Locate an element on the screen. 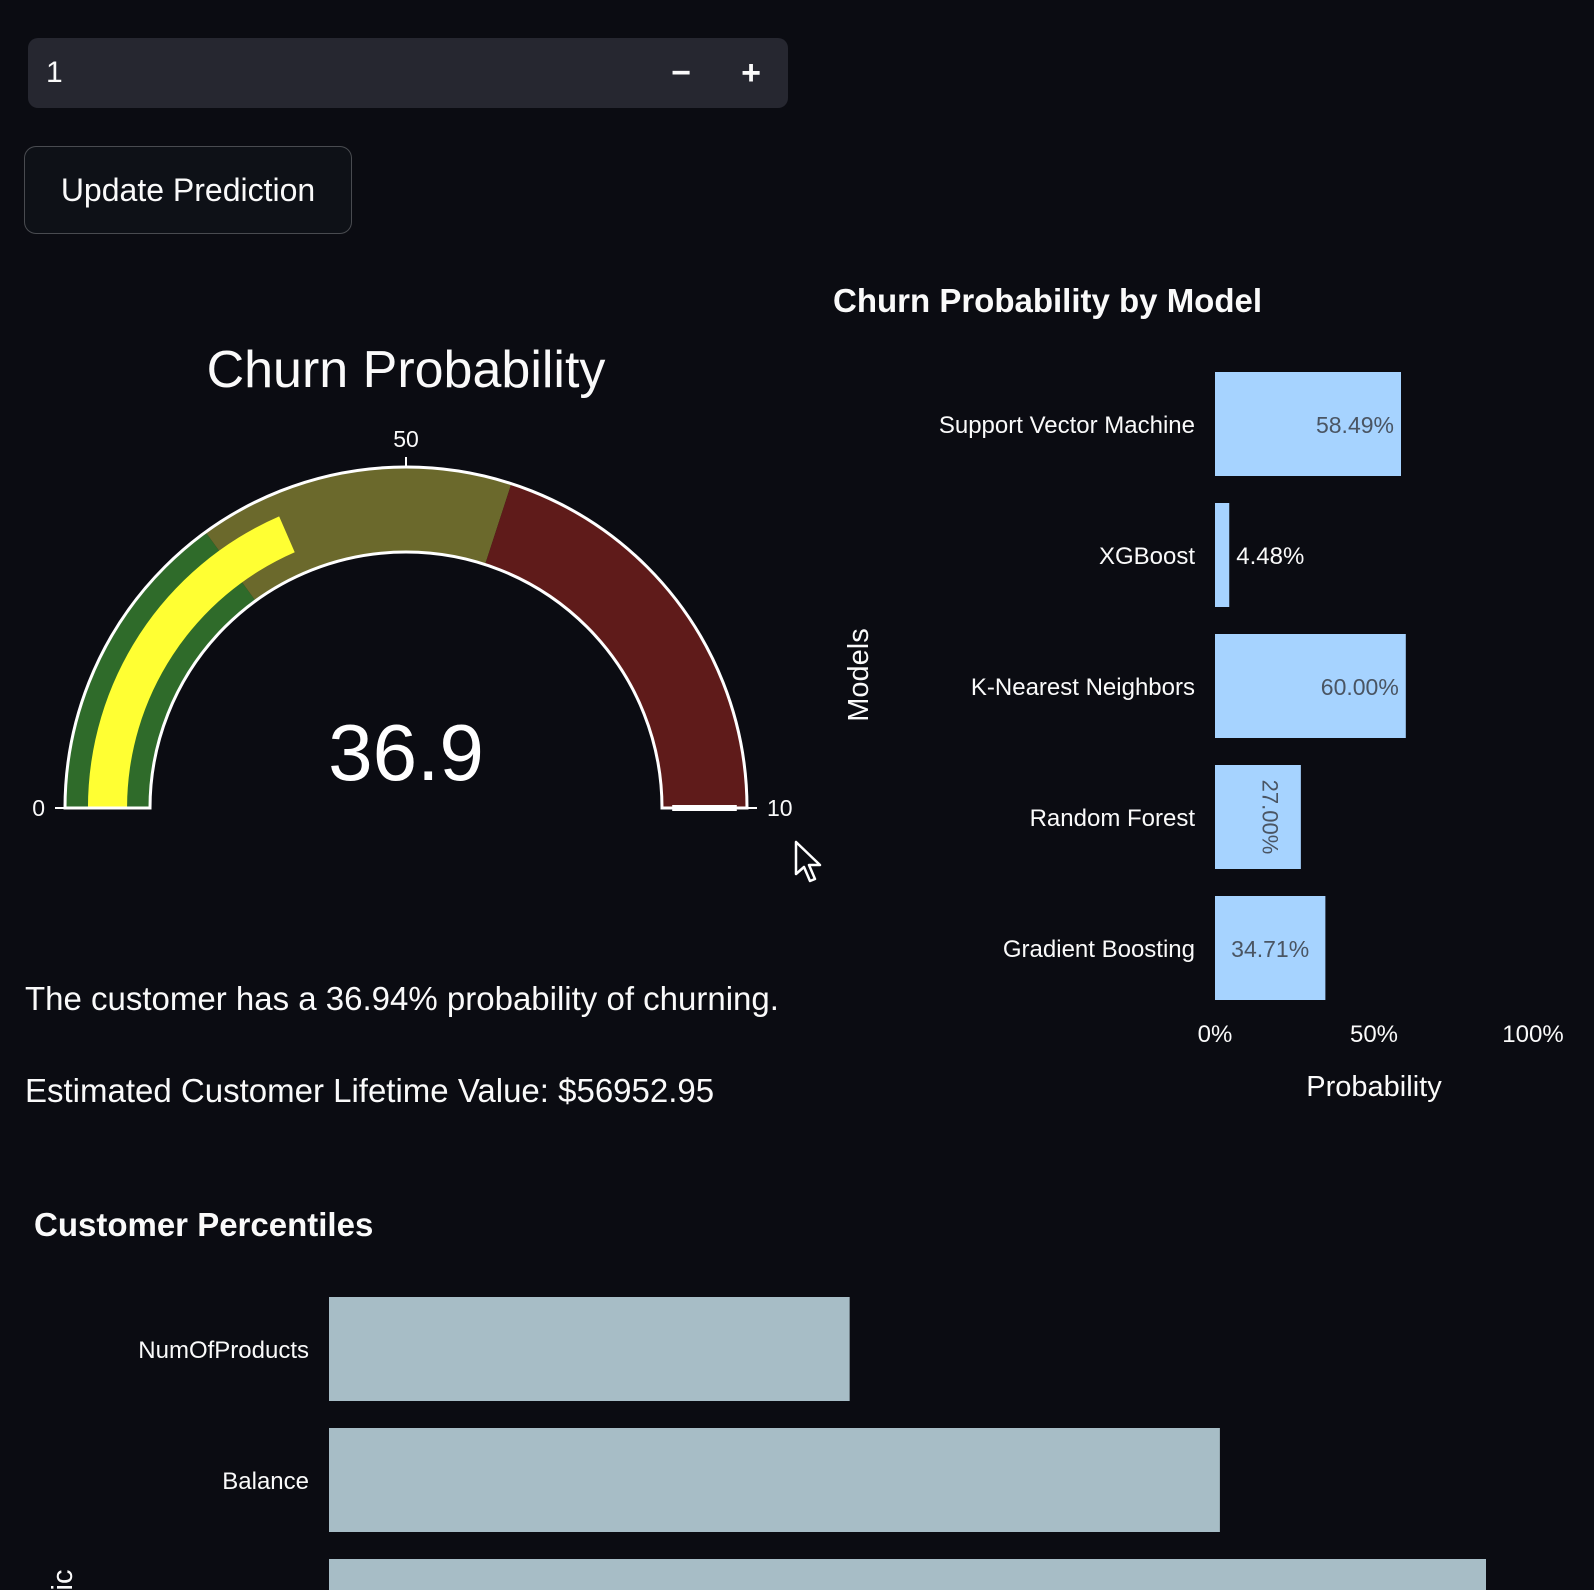 Image resolution: width=1594 pixels, height=1590 pixels. y-axis-label: ic is located at coordinates (63, 1580).